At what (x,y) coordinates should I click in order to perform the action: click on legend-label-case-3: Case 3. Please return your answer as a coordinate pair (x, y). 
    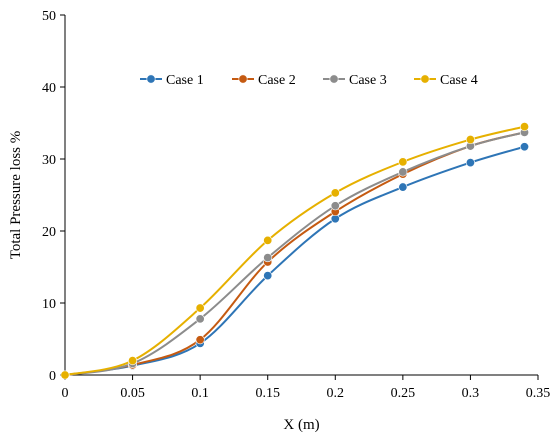
    Looking at the image, I should click on (368, 80).